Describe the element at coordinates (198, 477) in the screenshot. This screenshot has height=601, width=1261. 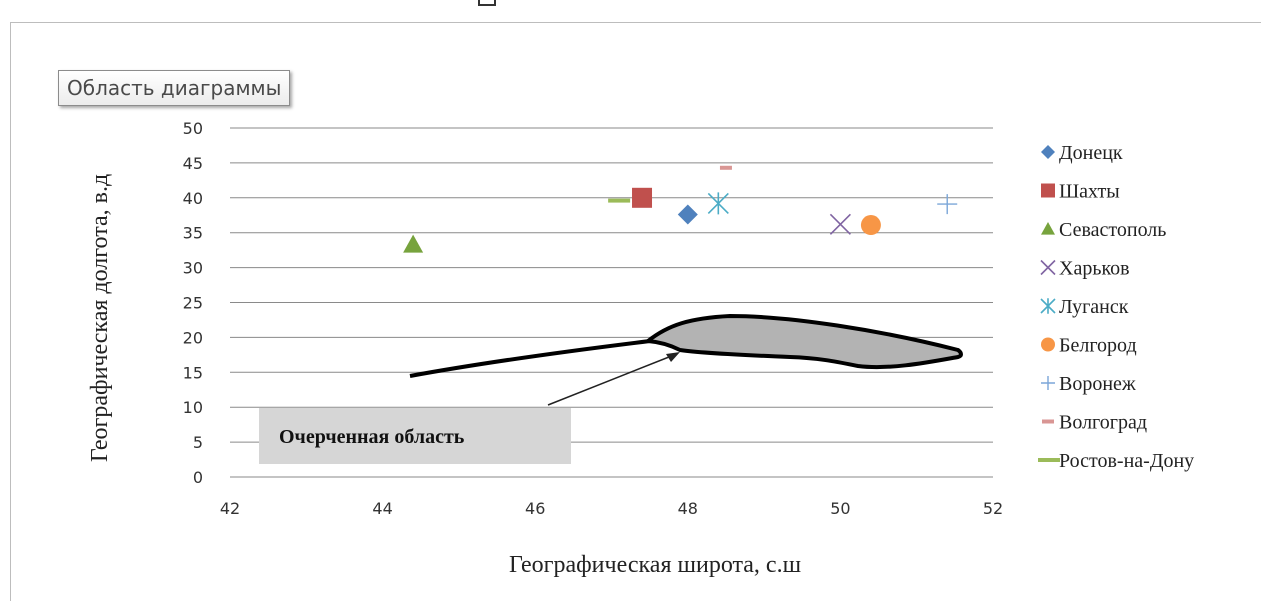
I see `y-tick-0: 0` at that location.